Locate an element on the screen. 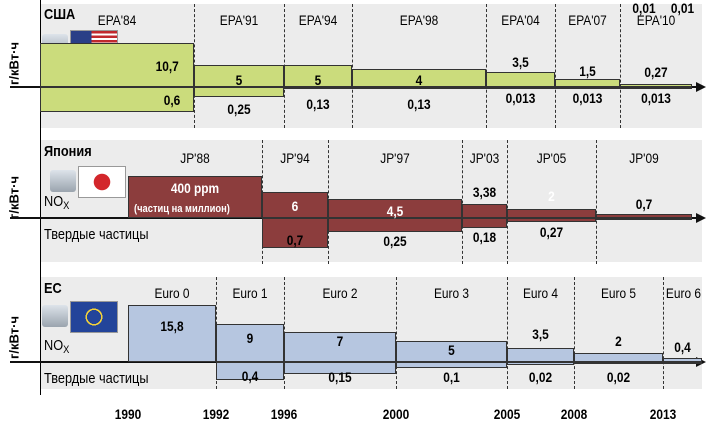 The height and width of the screenshot is (431, 712). pm-value: 0,02 is located at coordinates (618, 377).